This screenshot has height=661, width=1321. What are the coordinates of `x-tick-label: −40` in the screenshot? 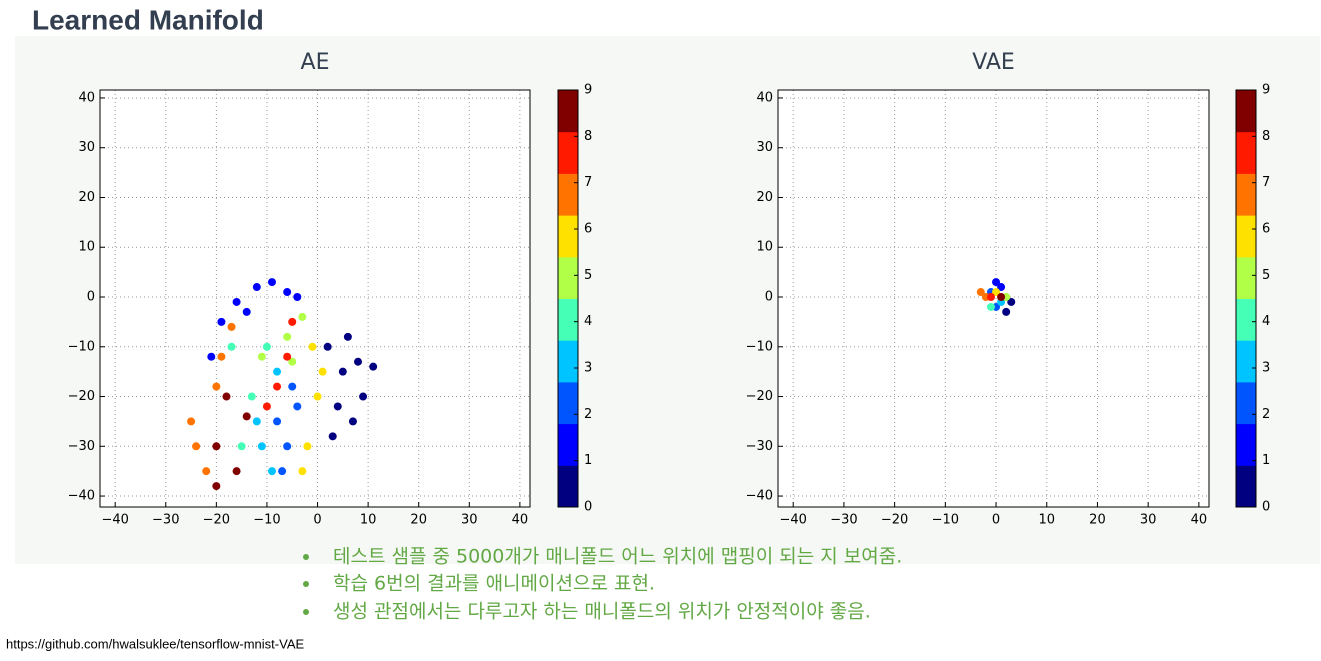 It's located at (792, 520).